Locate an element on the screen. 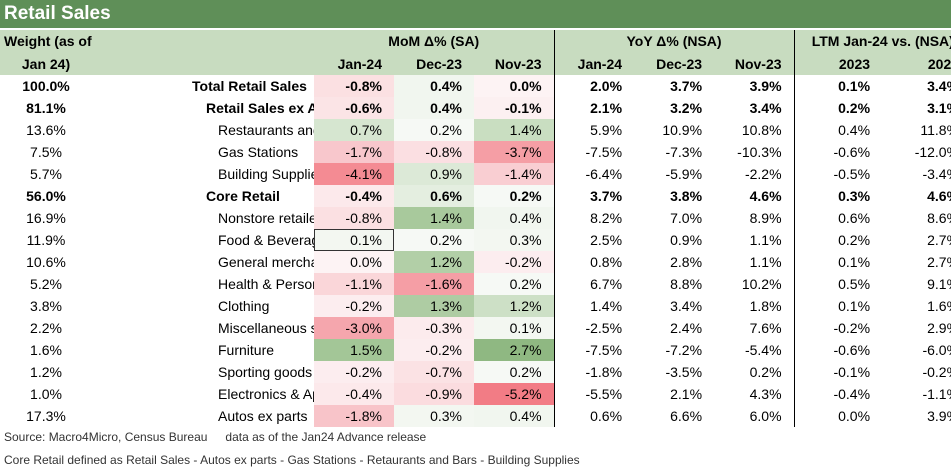  yoy-value-cell: 8.8% is located at coordinates (686, 284).